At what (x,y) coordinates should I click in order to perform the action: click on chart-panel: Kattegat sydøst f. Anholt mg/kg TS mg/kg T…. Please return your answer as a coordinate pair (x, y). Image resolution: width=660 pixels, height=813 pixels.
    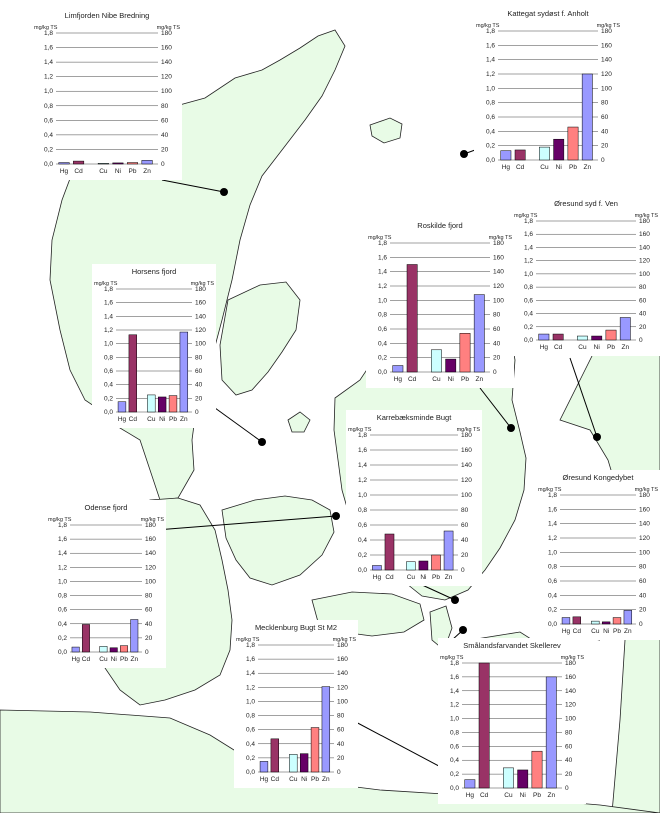
    Looking at the image, I should click on (548, 91).